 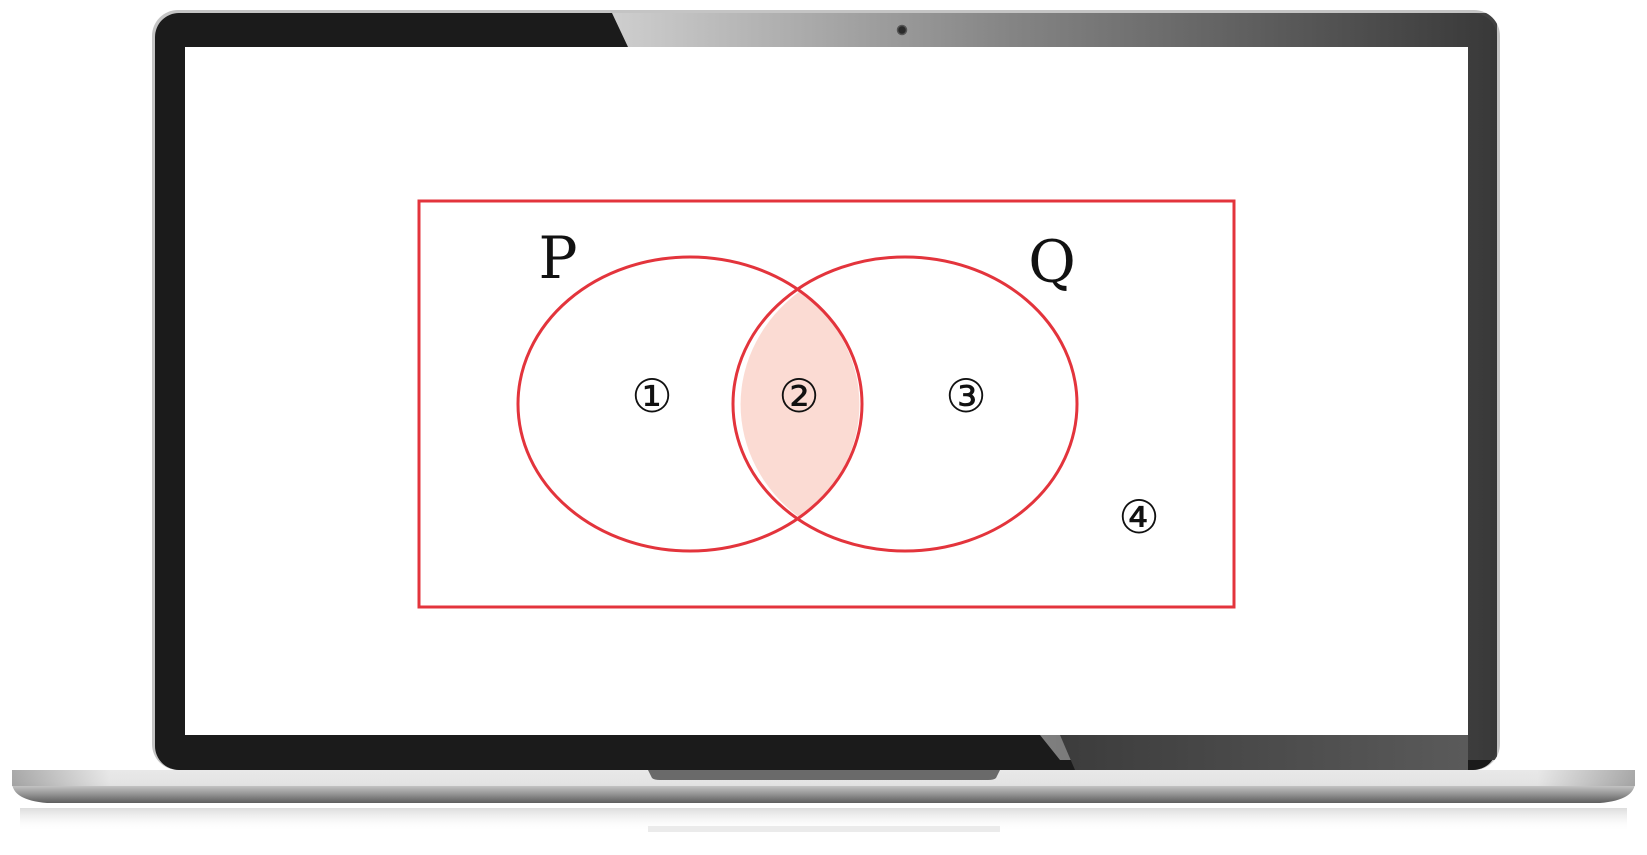 What do you see at coordinates (798, 396) in the screenshot?
I see `region-2-label: ②` at bounding box center [798, 396].